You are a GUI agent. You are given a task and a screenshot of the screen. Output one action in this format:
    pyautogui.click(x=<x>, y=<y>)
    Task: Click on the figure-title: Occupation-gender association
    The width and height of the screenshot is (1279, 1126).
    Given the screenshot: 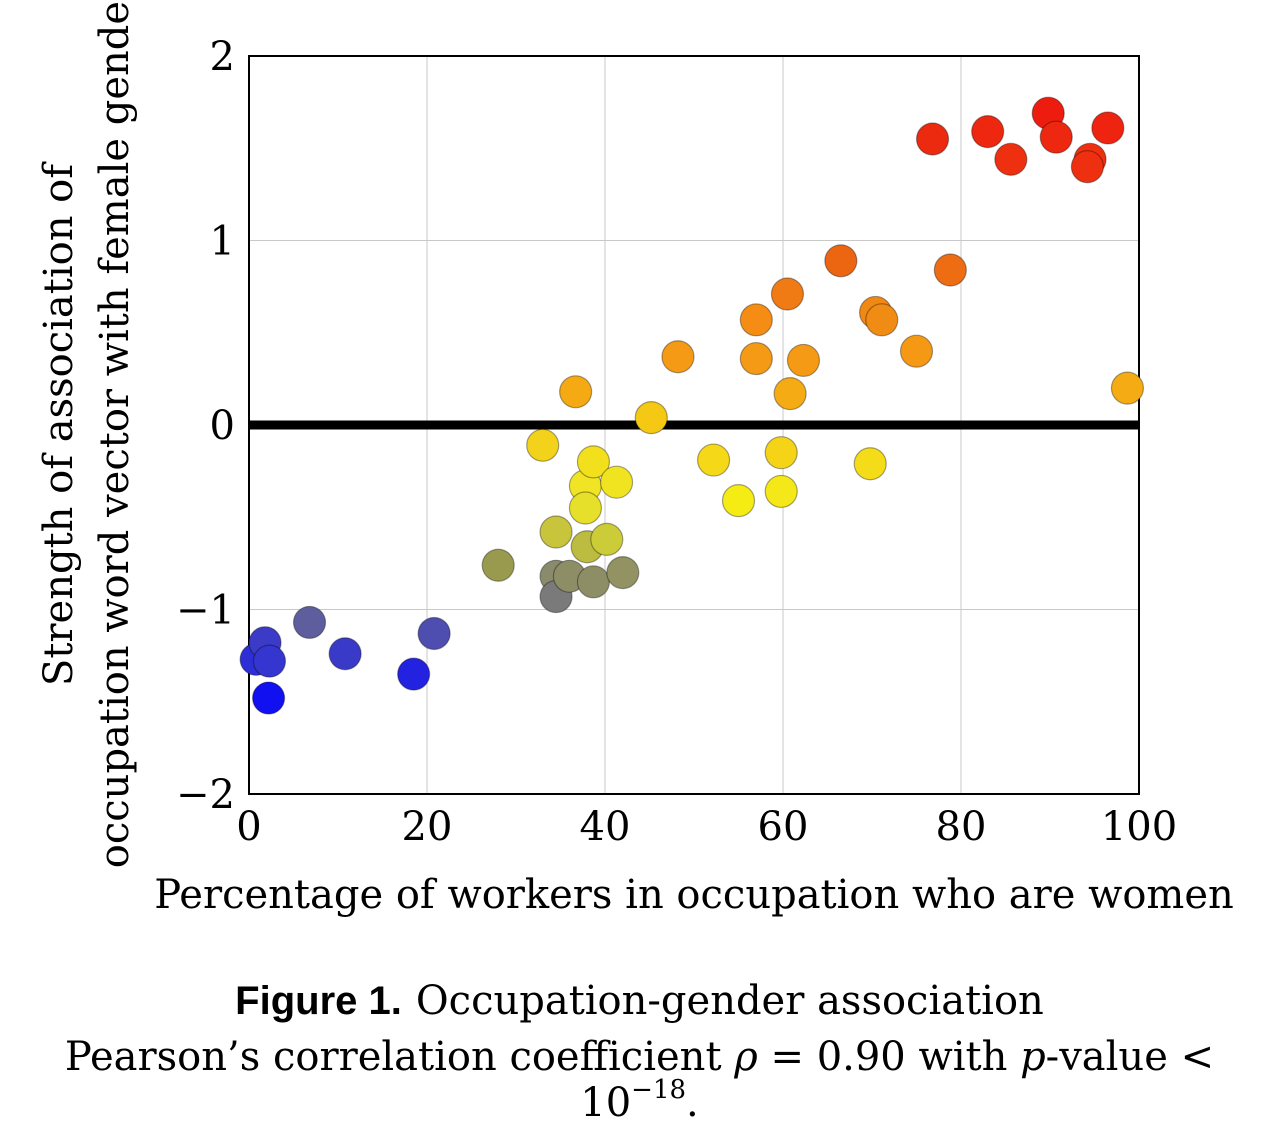 What is the action you would take?
    pyautogui.click(x=729, y=1001)
    